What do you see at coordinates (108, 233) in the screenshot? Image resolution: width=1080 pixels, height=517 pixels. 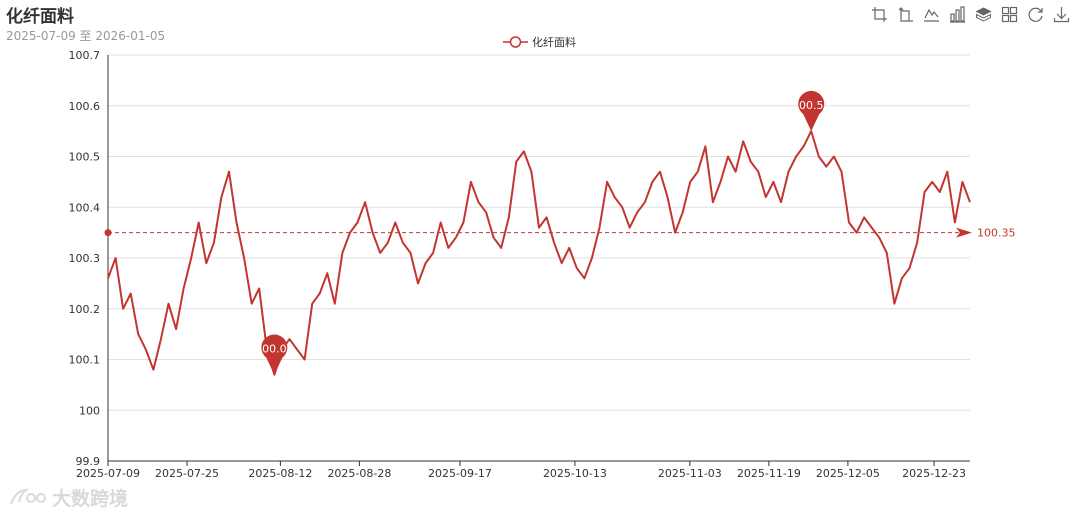 I see `average-line-start` at bounding box center [108, 233].